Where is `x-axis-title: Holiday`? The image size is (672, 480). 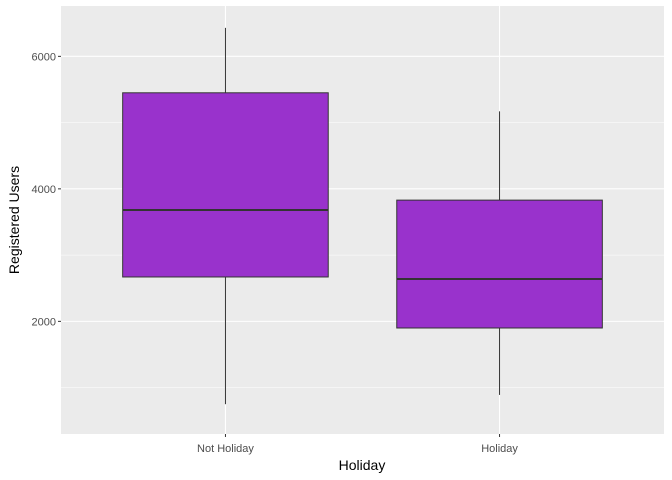
x-axis-title: Holiday is located at coordinates (362, 465).